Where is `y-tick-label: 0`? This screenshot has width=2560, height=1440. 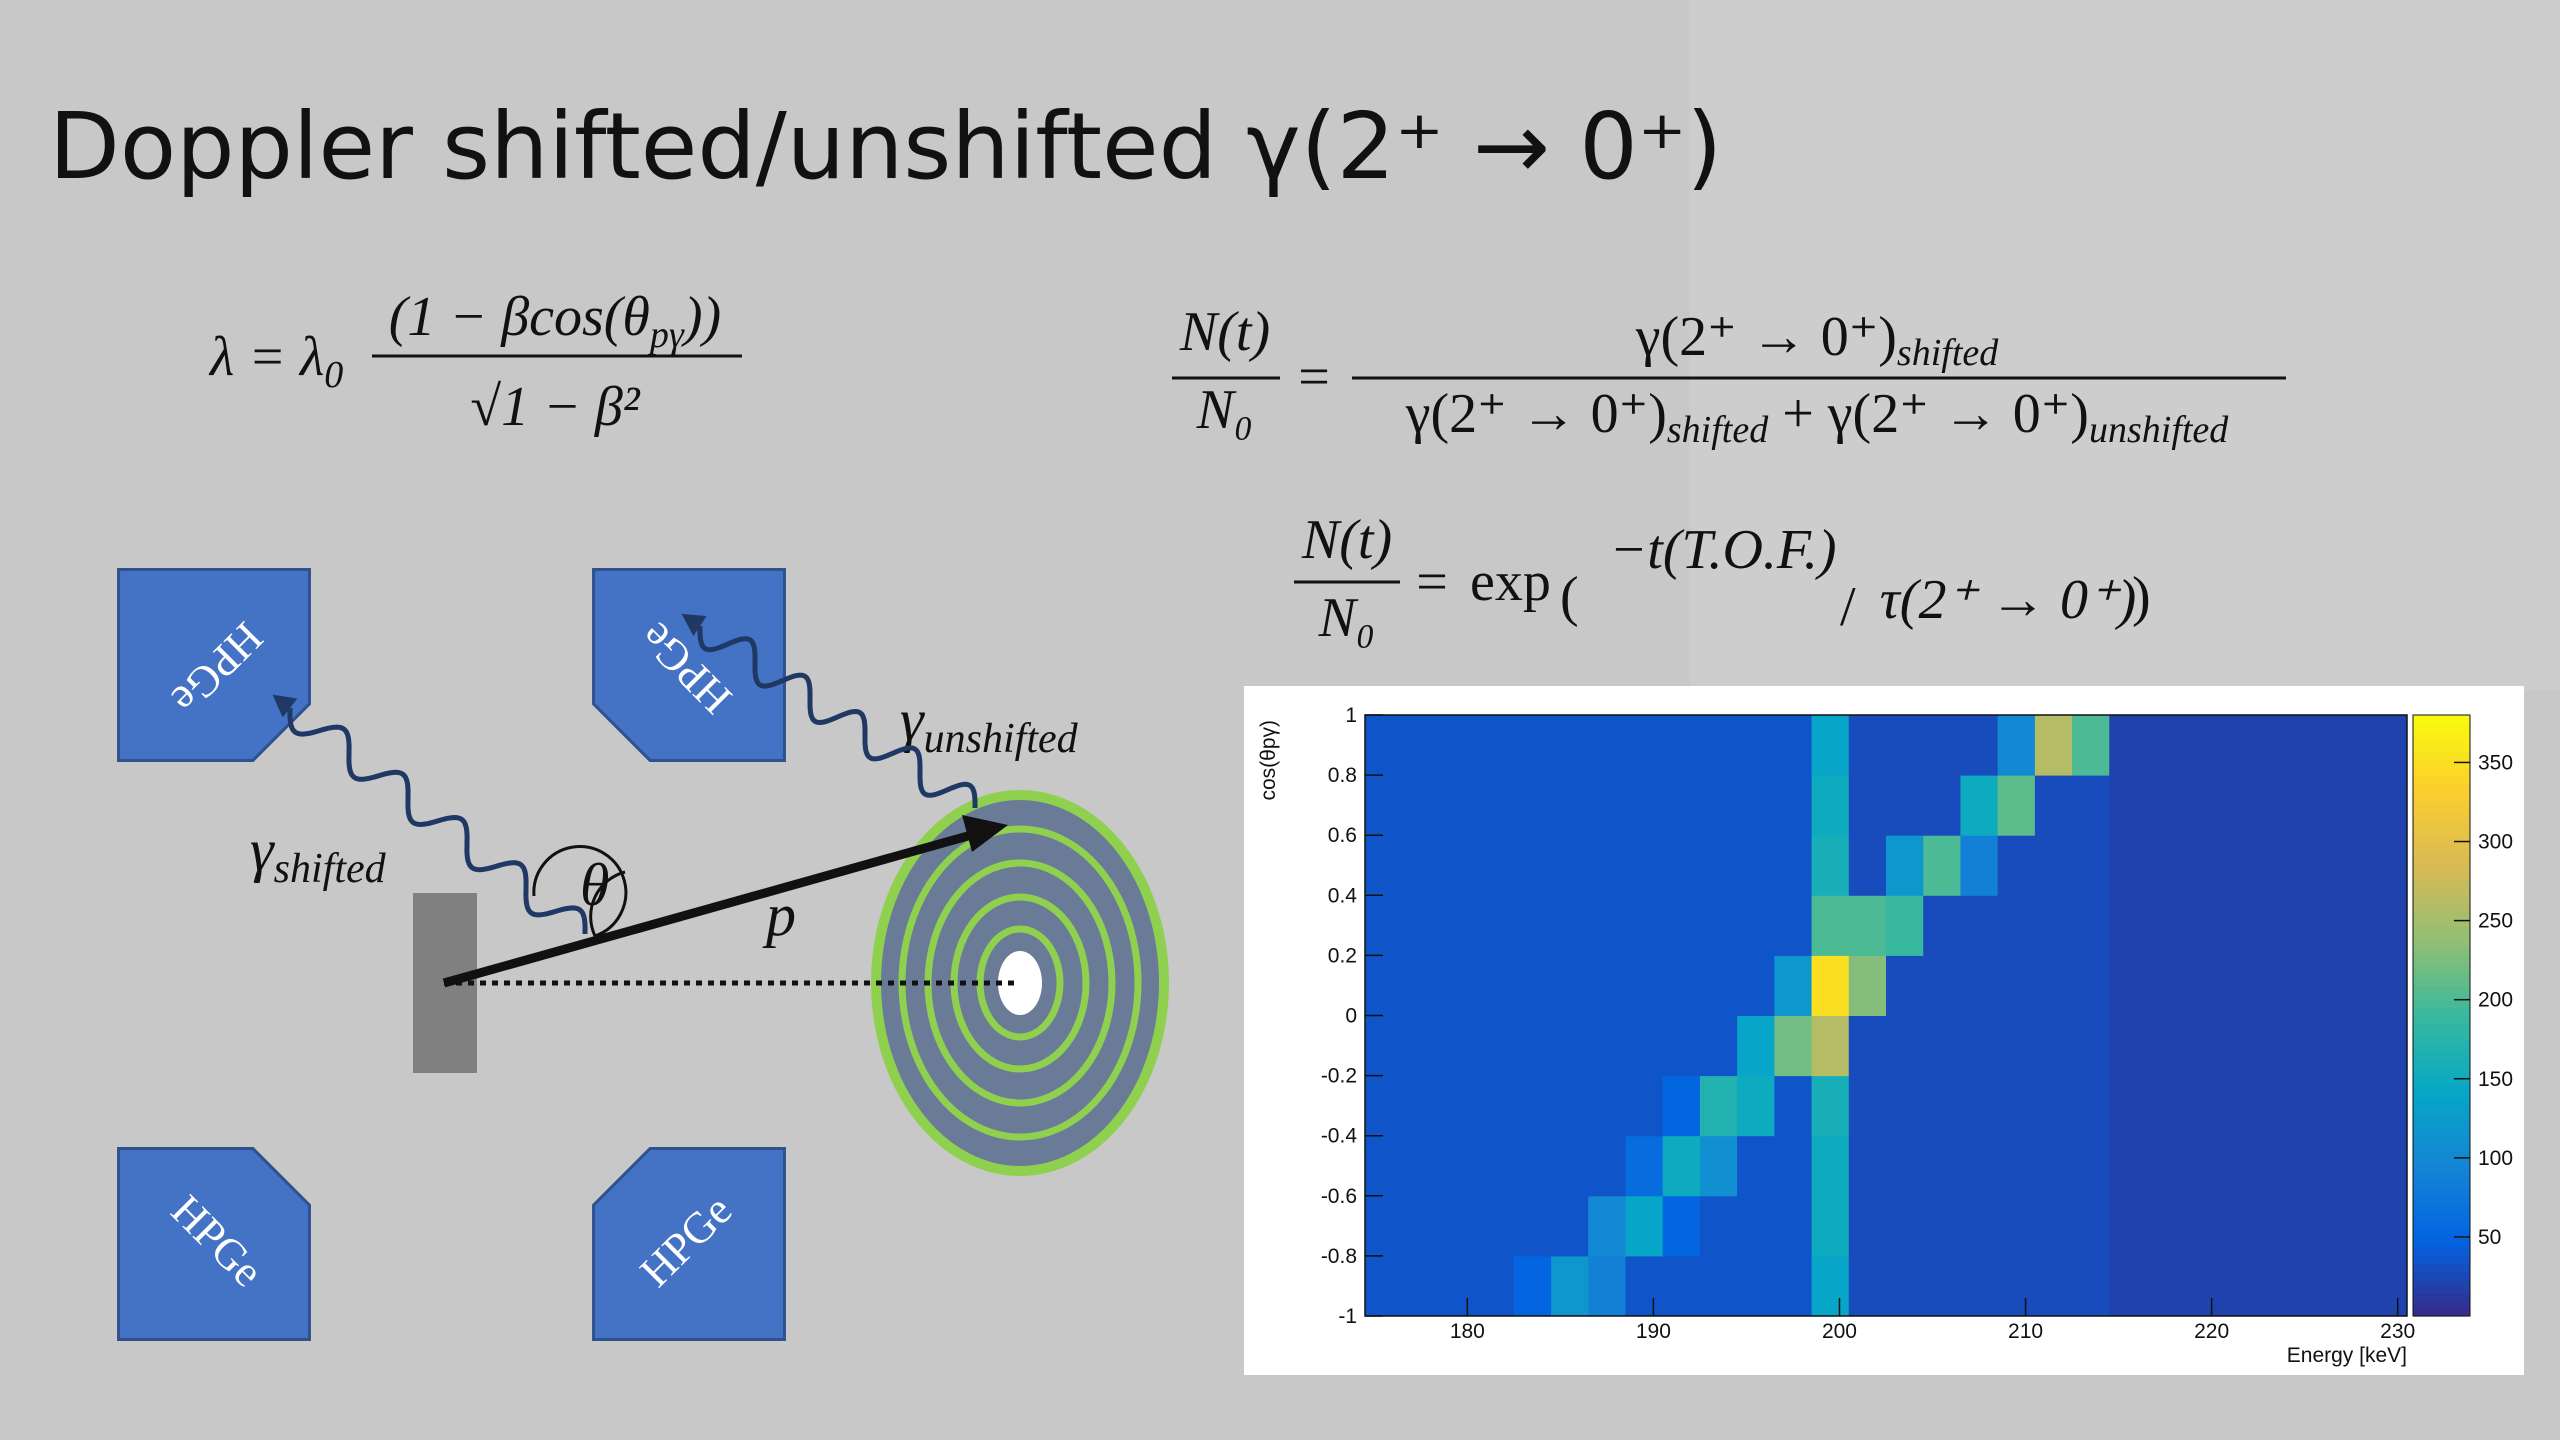
y-tick-label: 0 is located at coordinates (1351, 1016).